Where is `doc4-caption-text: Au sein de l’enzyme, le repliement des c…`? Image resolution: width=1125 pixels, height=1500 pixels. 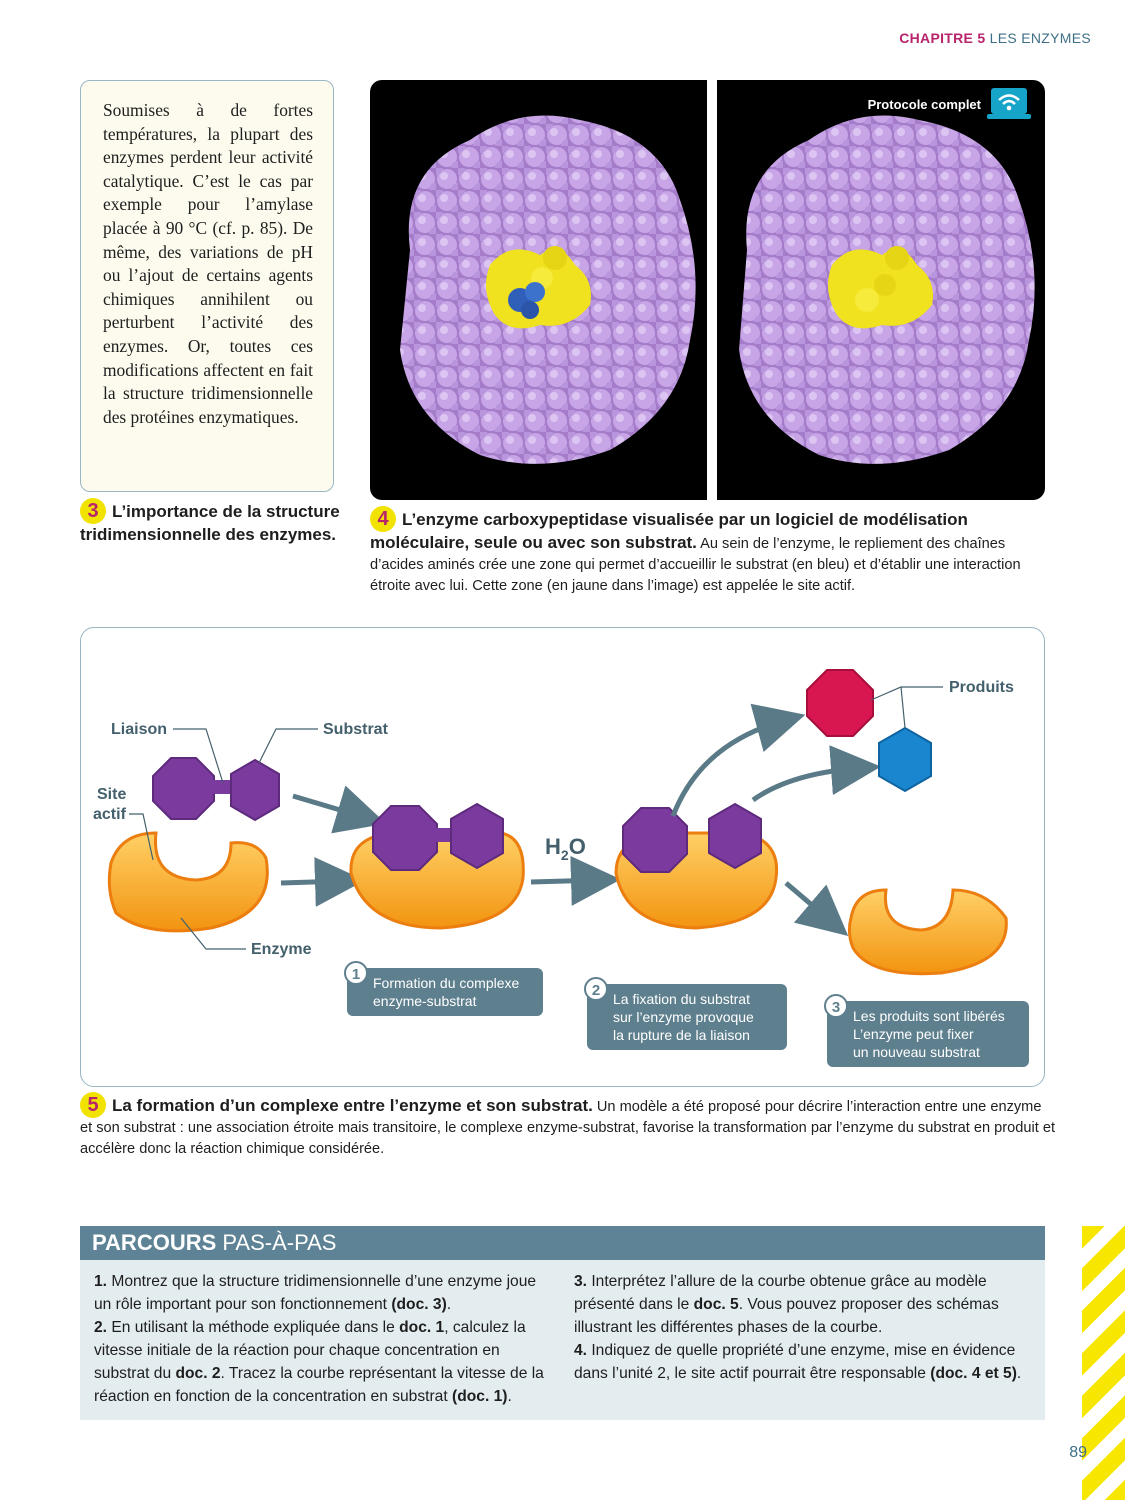 doc4-caption-text: Au sein de l’enzyme, le repliement des c… is located at coordinates (695, 565).